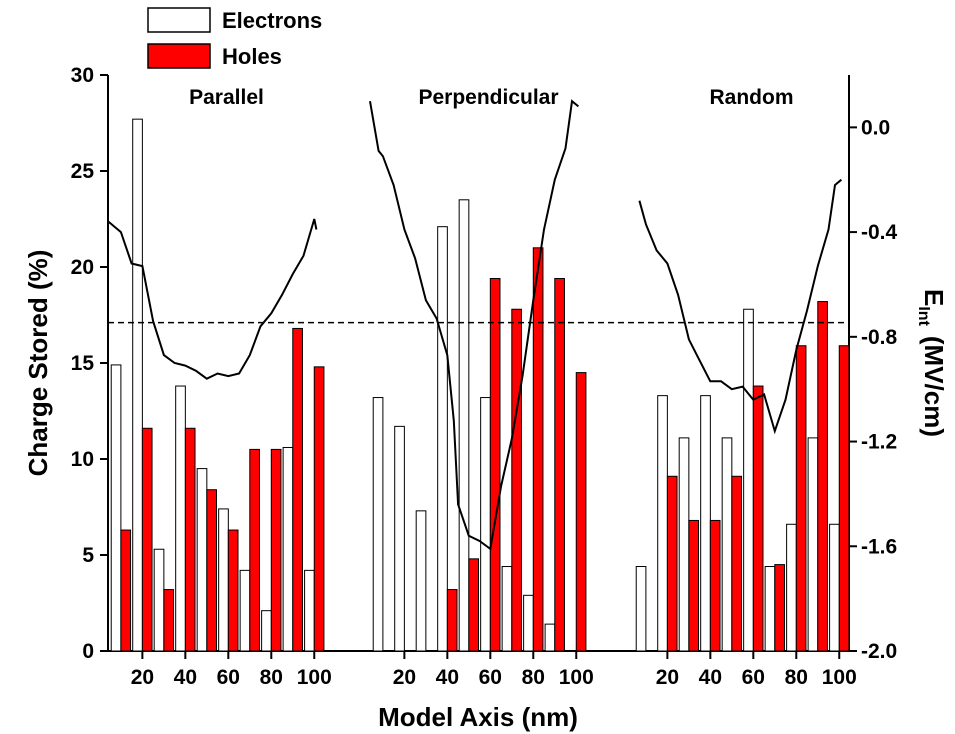 This screenshot has height=734, width=955. Describe the element at coordinates (272, 20) in the screenshot. I see `legend-label: Electrons` at that location.